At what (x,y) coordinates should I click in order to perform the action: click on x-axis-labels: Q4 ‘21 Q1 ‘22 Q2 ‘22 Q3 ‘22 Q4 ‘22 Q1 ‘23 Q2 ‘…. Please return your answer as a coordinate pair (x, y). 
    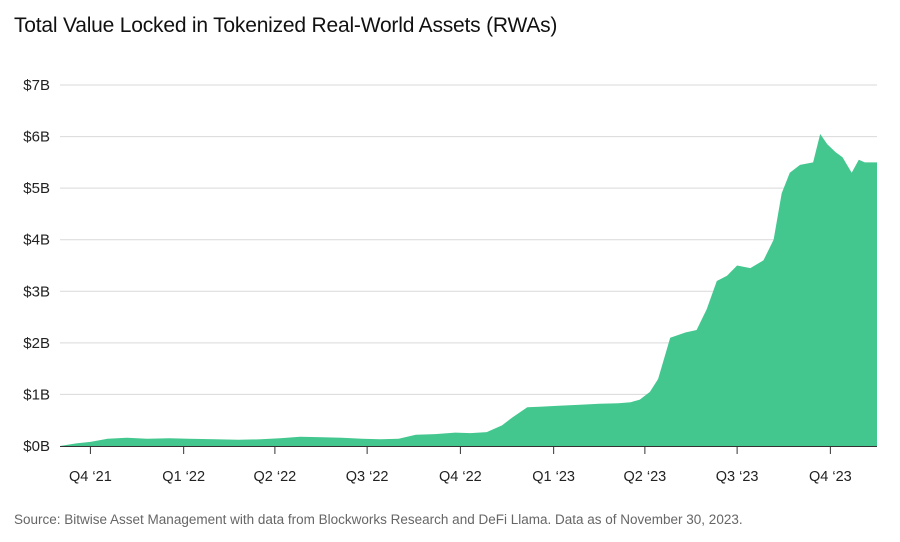
    Looking at the image, I should click on (460, 477).